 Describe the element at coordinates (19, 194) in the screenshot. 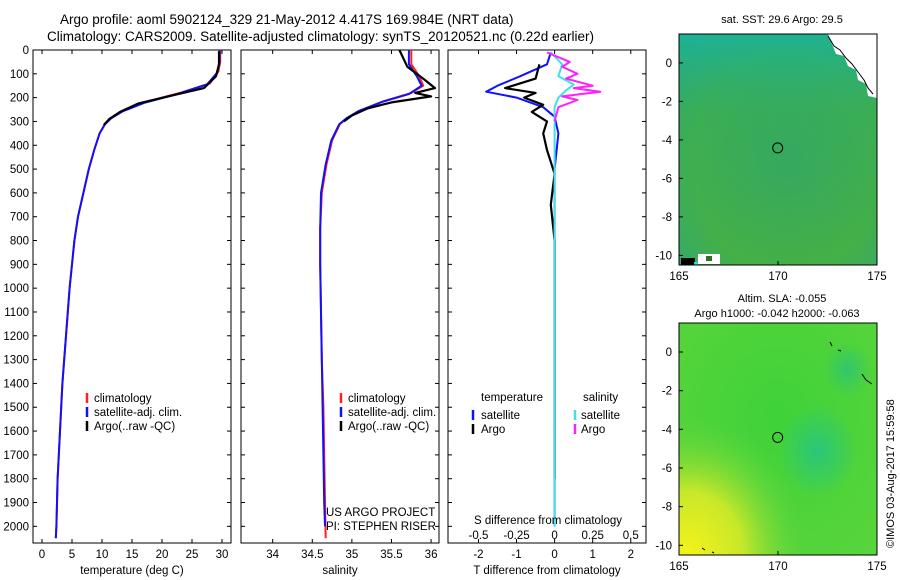

I see `depth-tick-label: 600` at that location.